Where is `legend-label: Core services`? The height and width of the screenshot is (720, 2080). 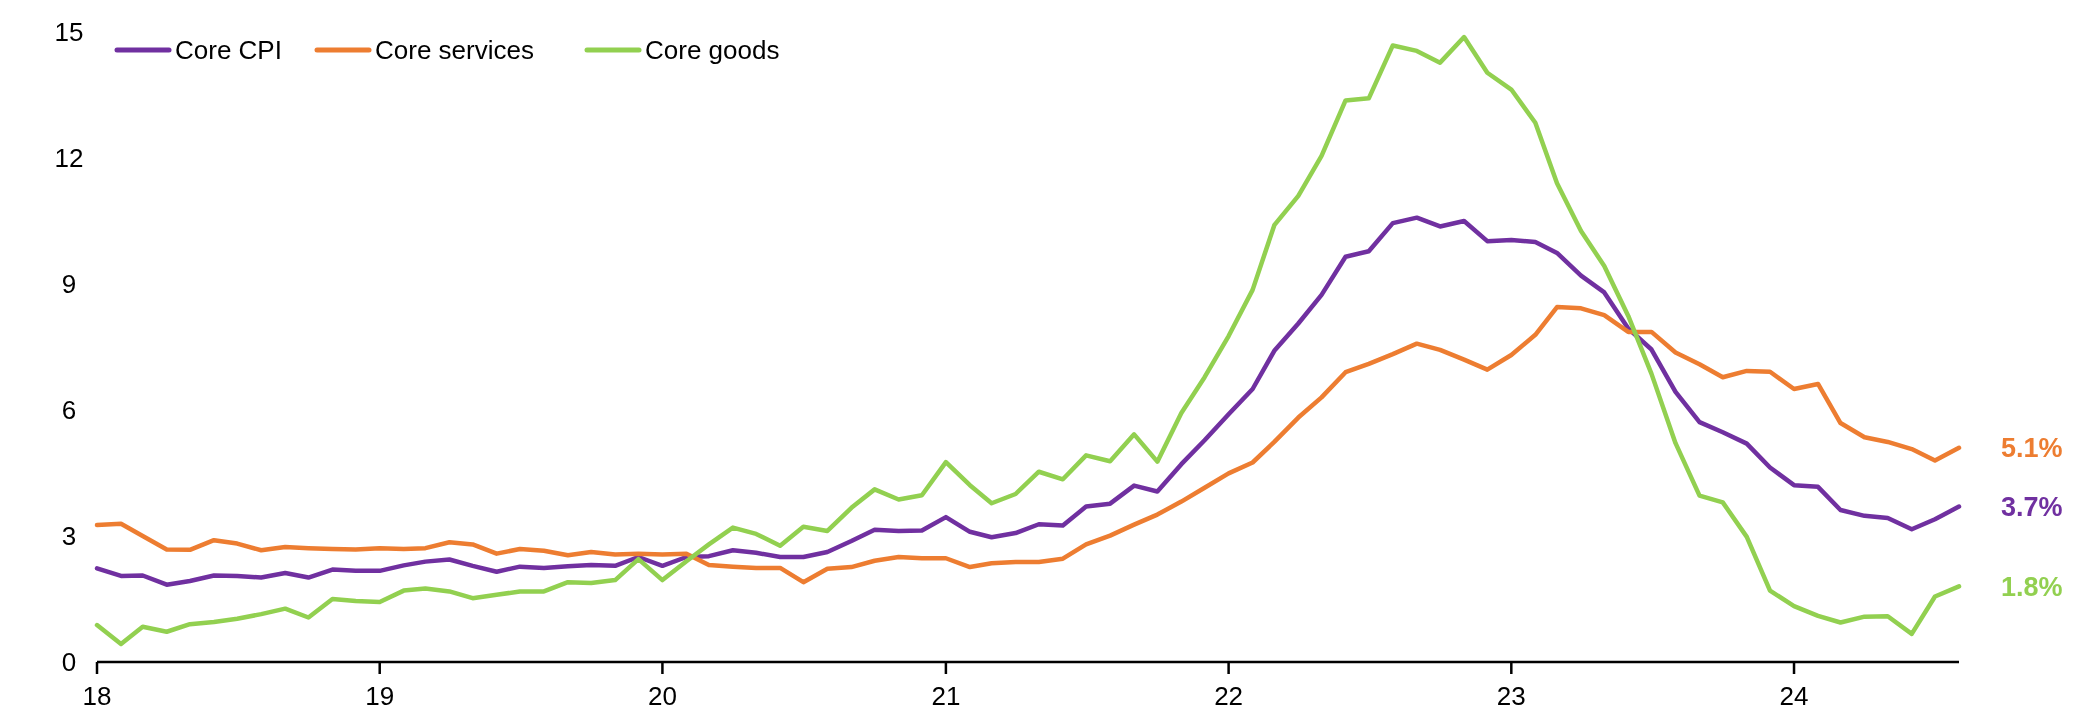
legend-label: Core services is located at coordinates (454, 50).